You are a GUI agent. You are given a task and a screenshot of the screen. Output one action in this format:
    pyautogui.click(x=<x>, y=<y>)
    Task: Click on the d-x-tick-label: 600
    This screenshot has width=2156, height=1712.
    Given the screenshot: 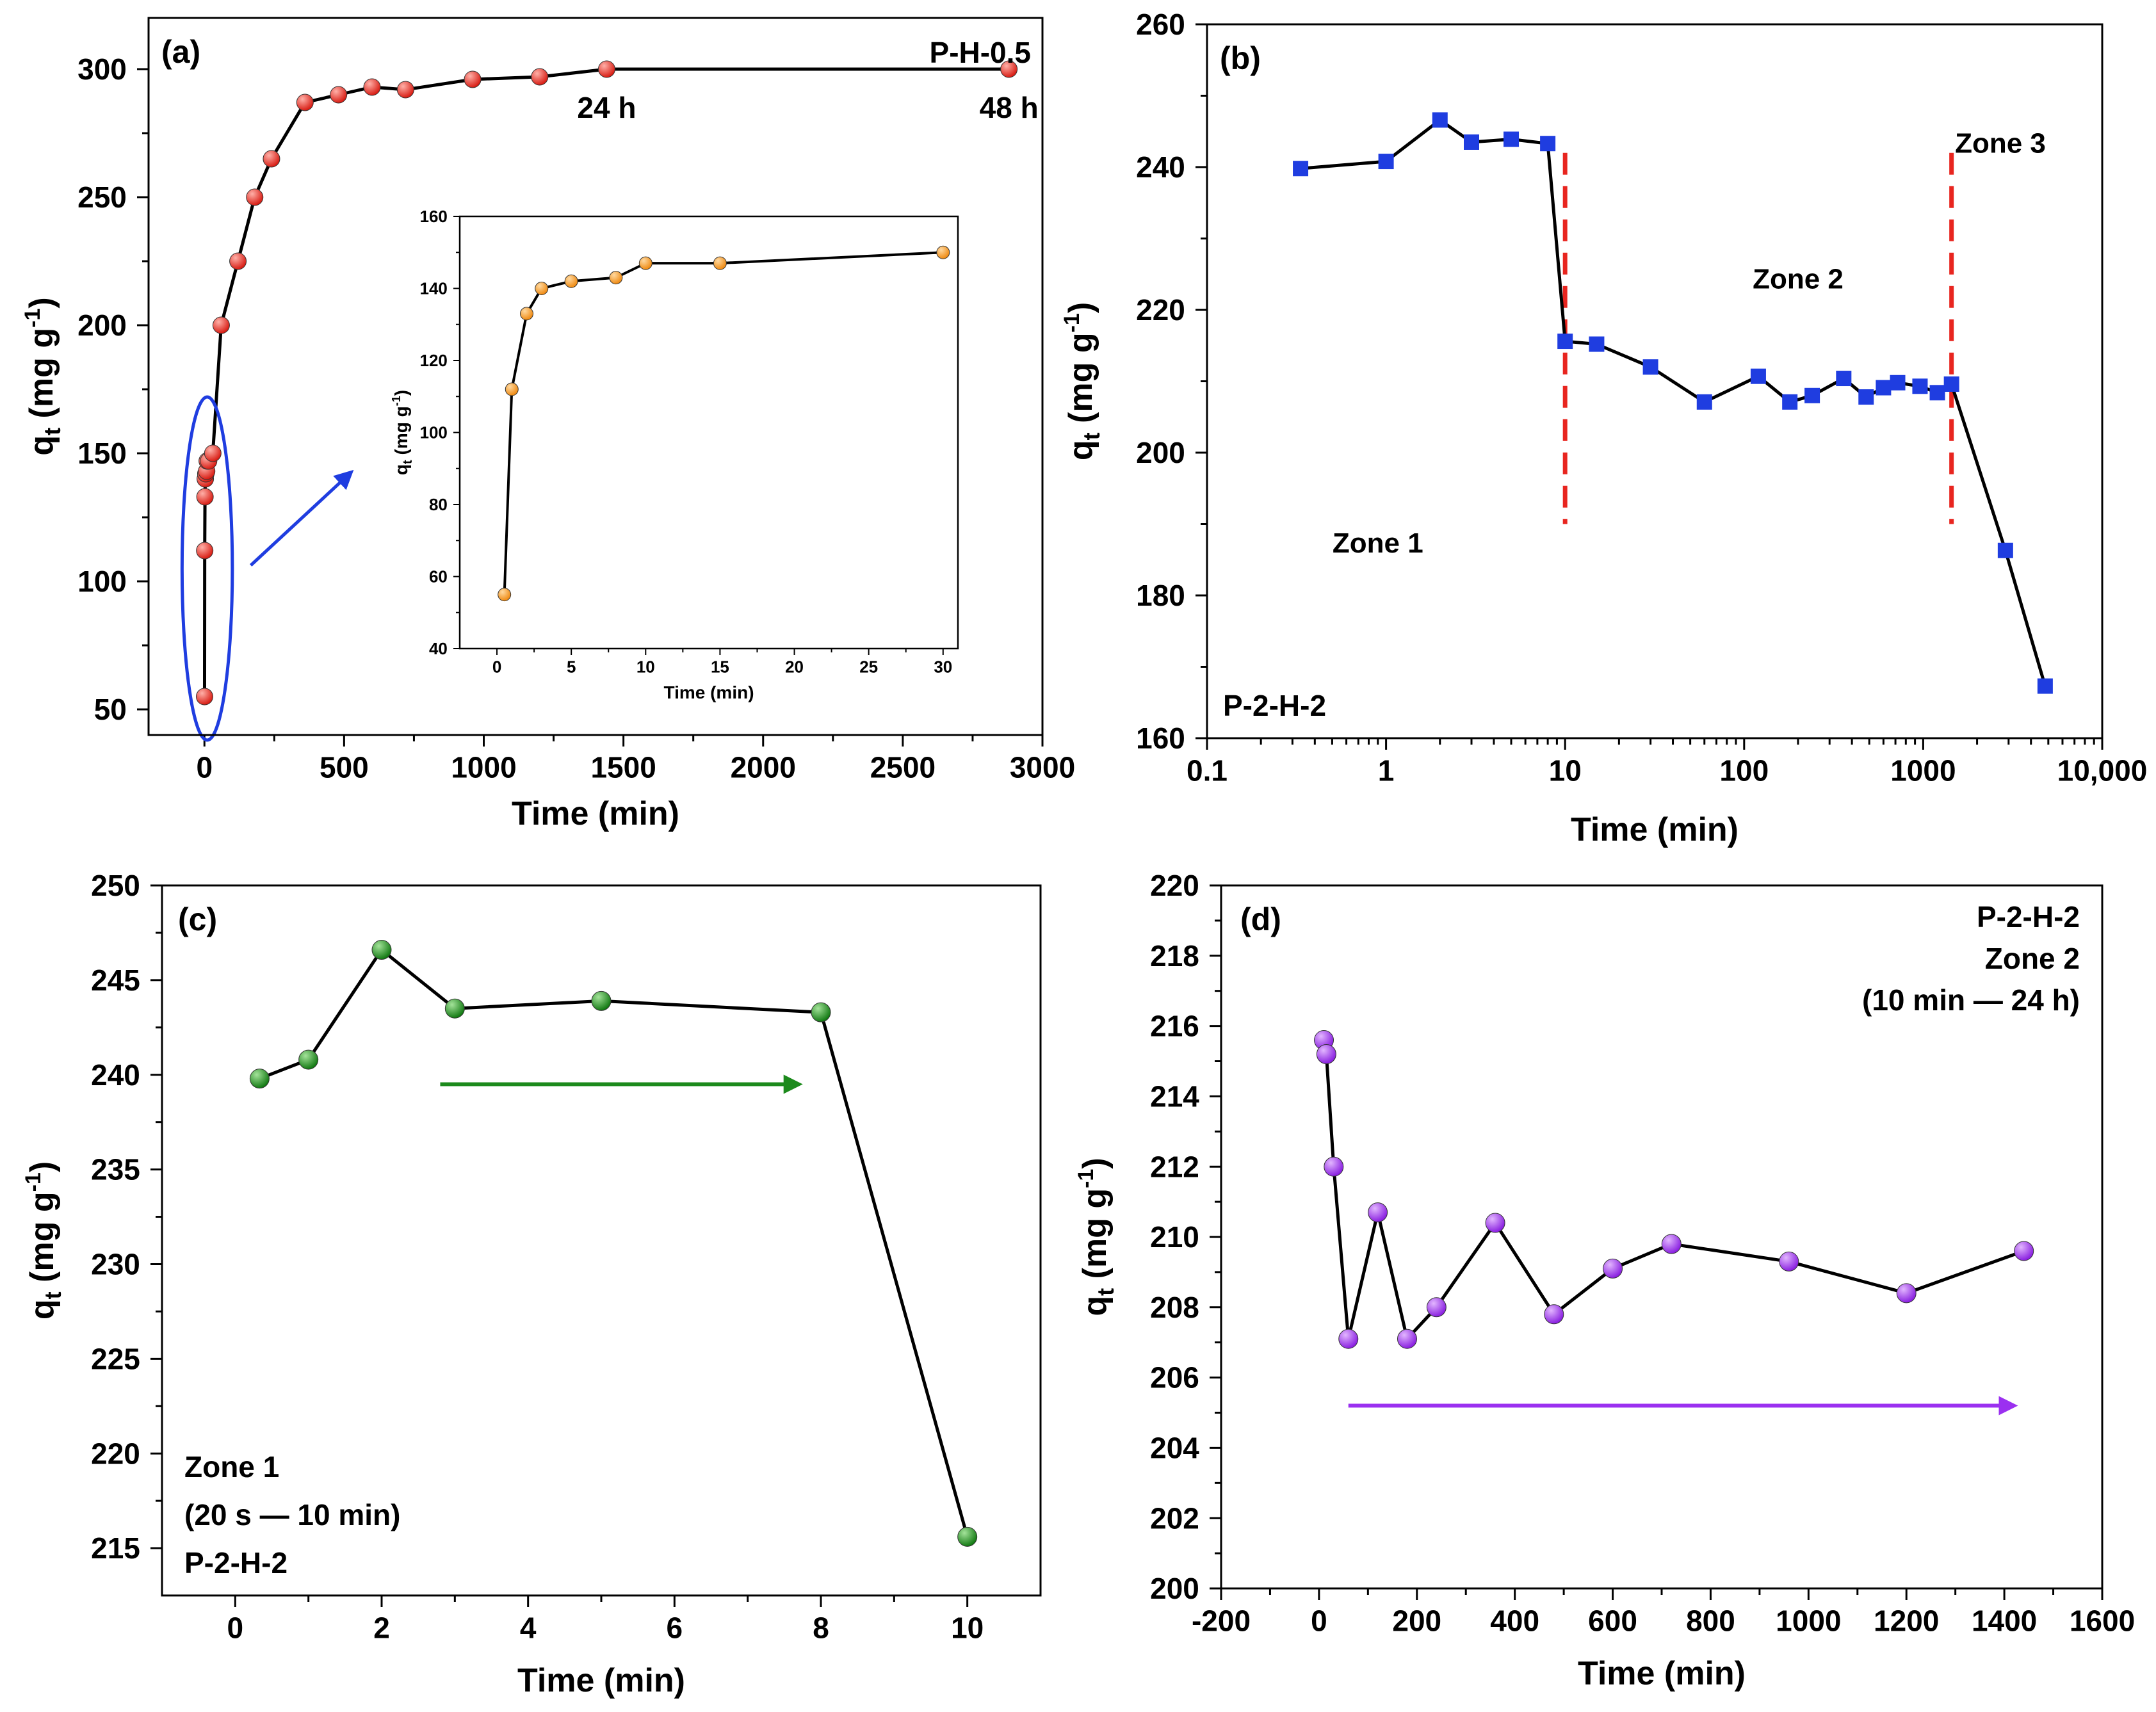 What is the action you would take?
    pyautogui.click(x=1613, y=1620)
    